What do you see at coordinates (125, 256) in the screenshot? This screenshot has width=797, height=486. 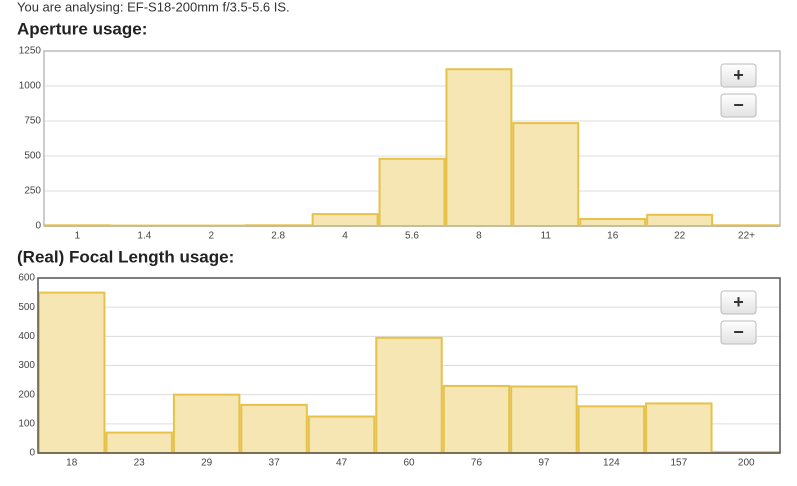 I see `chart-title: (Real) Focal Length usage:` at bounding box center [125, 256].